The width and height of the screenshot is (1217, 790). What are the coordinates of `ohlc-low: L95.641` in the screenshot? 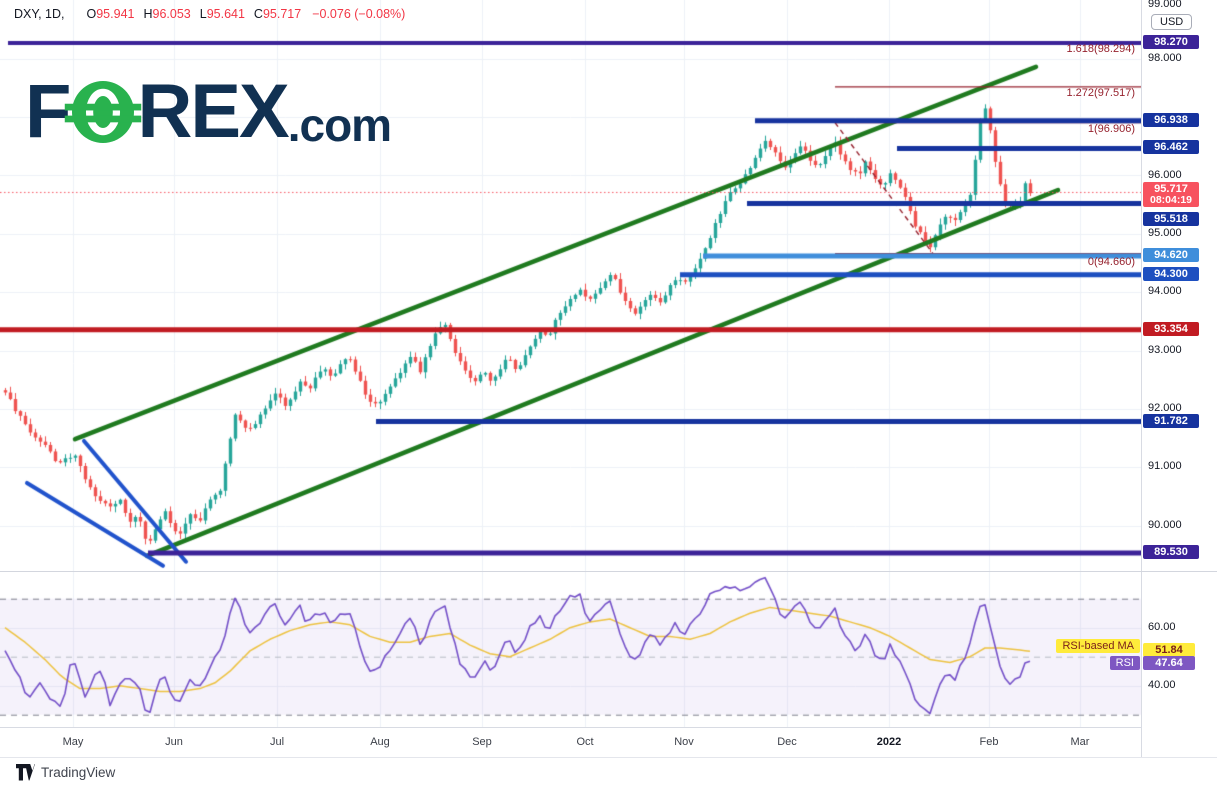 It's located at (222, 14).